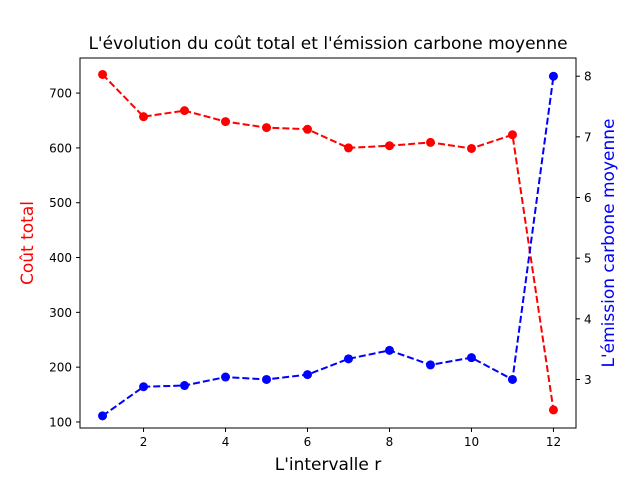 The height and width of the screenshot is (480, 640). What do you see at coordinates (144, 442) in the screenshot?
I see `x-tick-label: 2` at bounding box center [144, 442].